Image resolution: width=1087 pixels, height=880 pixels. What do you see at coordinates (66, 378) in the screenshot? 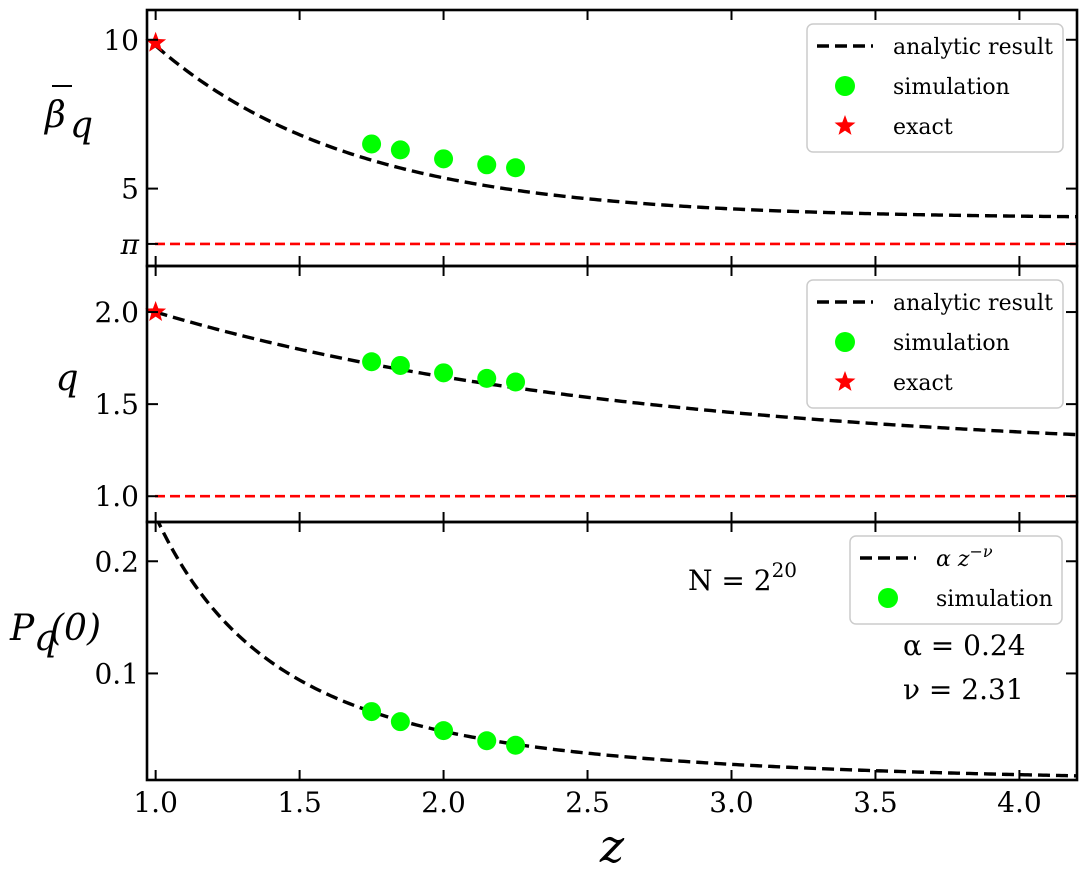
I see `y-axis-label: q` at bounding box center [66, 378].